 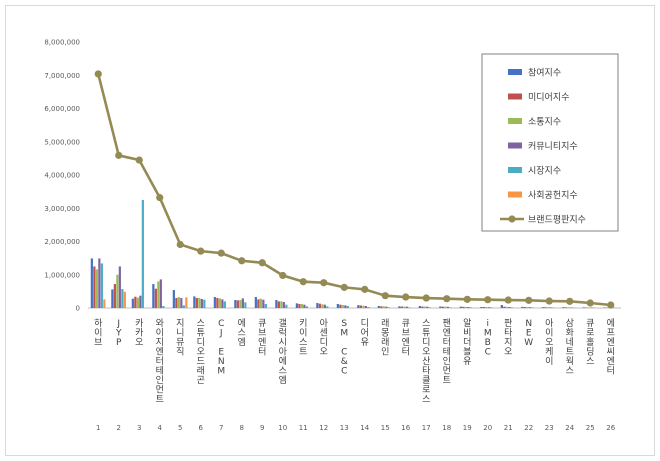 I want to click on rank-label: 17, so click(x=426, y=428).